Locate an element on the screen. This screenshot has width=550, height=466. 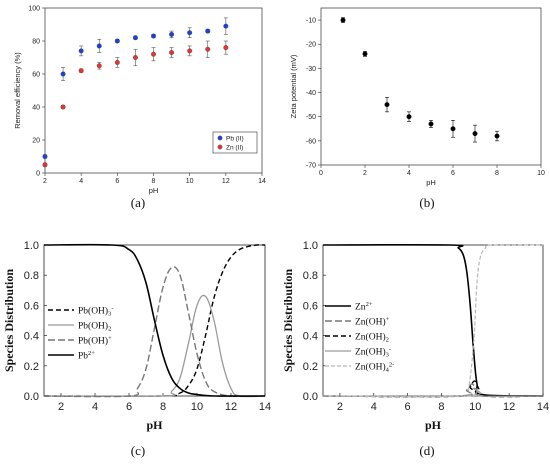
series-line-pb-oh-3- is located at coordinates (154, 320).